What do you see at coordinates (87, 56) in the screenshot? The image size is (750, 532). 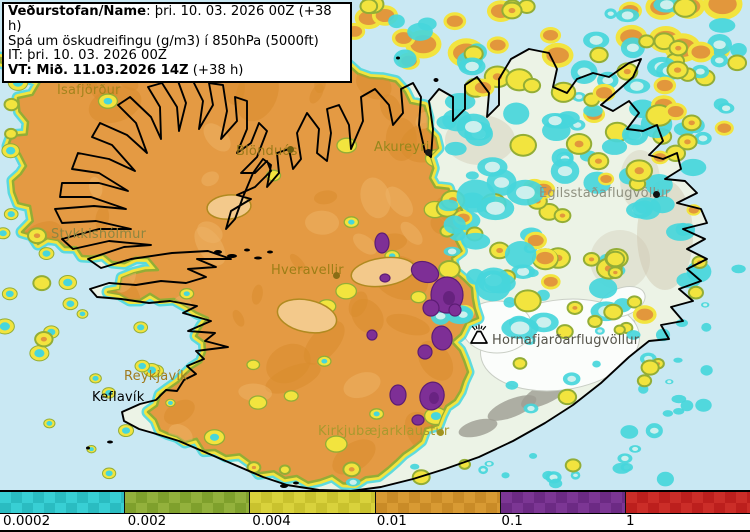 I see `header-line-it: IT: þri. 10. 03. 2026 00Z` at bounding box center [87, 56].